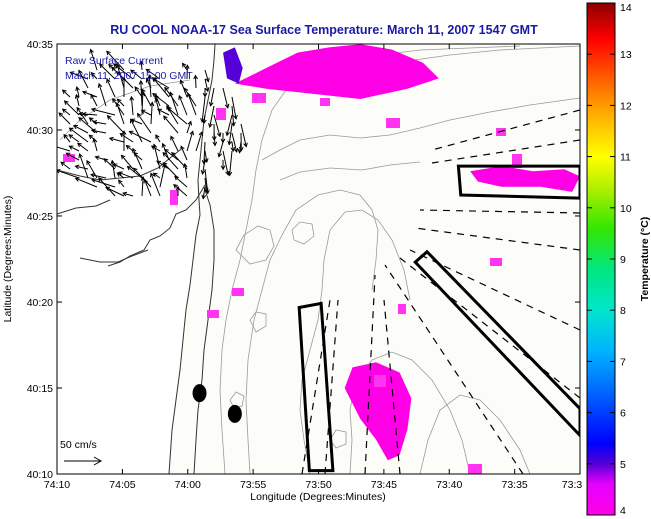 Image resolution: width=651 pixels, height=519 pixels. I want to click on colorbar-tick-label: 4, so click(623, 511).